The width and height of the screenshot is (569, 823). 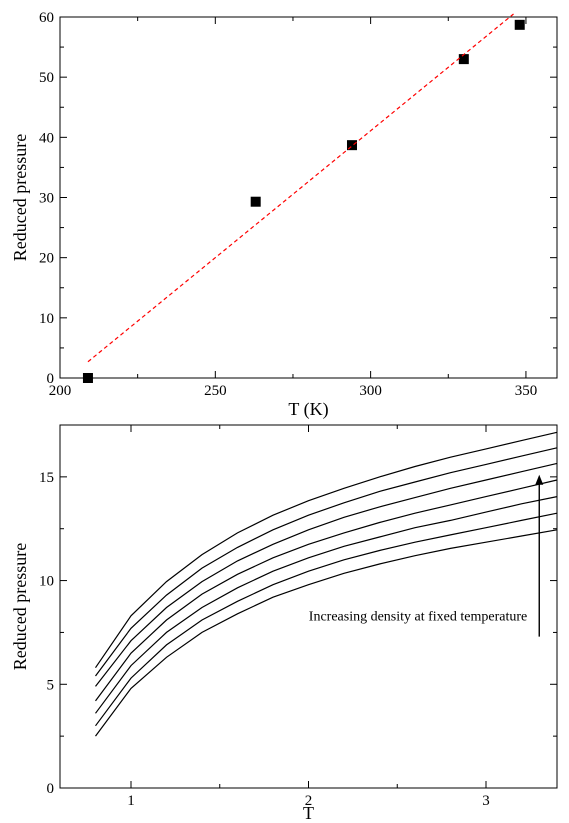 What do you see at coordinates (46, 478) in the screenshot?
I see `y-tick-label: 15` at bounding box center [46, 478].